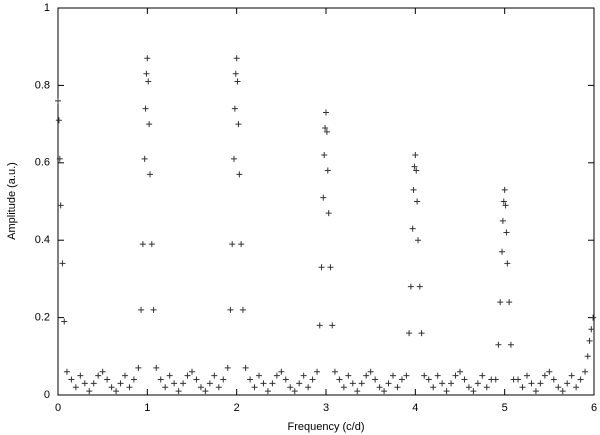 This screenshot has height=435, width=600. I want to click on y-tick-label: 0, so click(47, 395).